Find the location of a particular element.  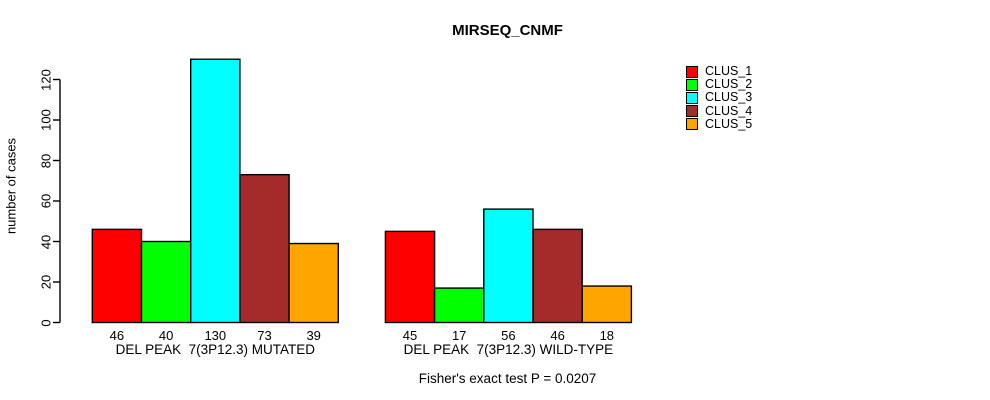

y-tick-label-120: 120 is located at coordinates (46, 79).